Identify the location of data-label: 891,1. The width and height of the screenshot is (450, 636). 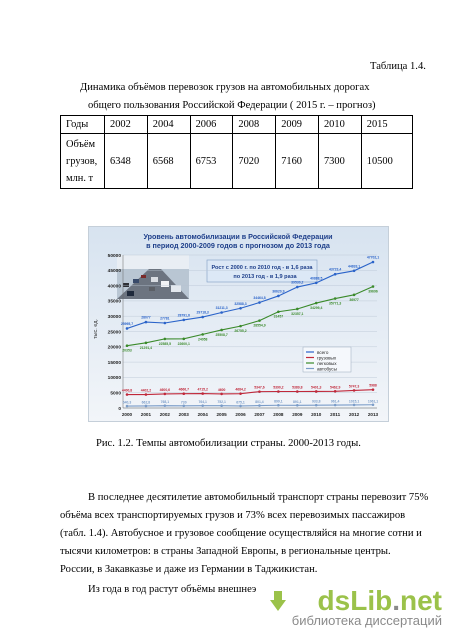
(297, 402).